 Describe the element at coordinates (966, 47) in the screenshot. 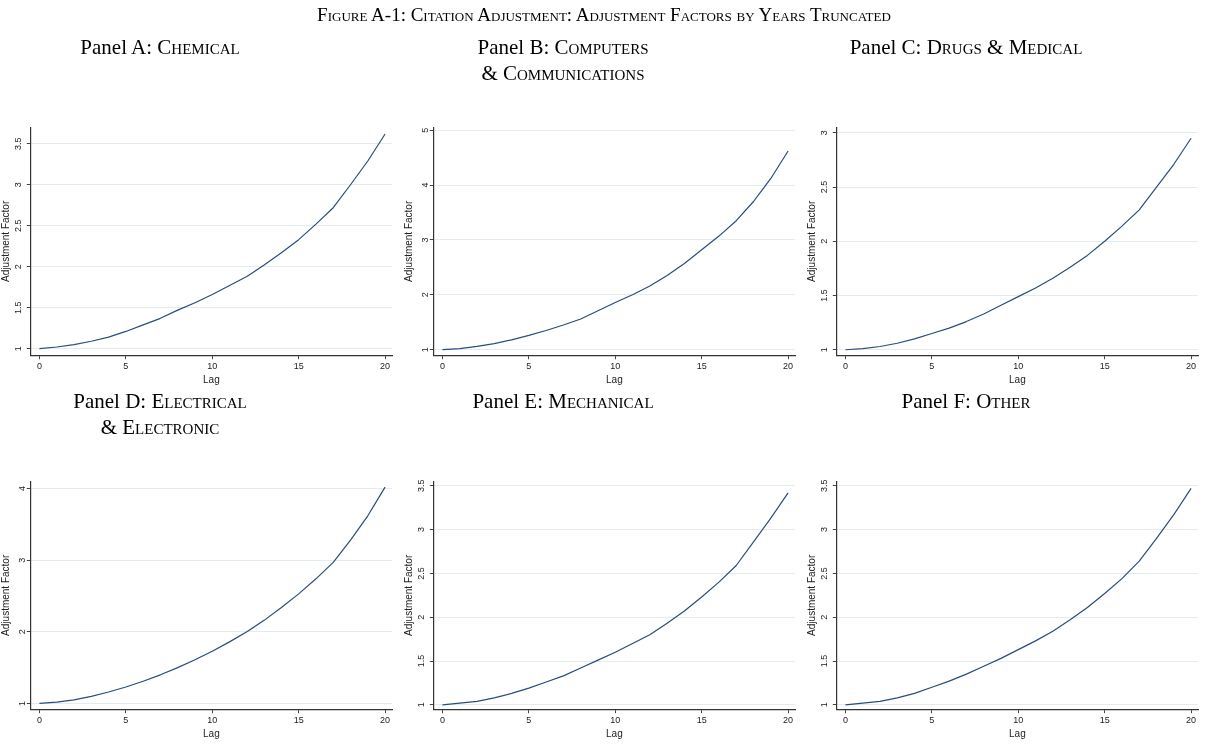

I see `chart-title: Panel C: Drugs & Medical` at that location.